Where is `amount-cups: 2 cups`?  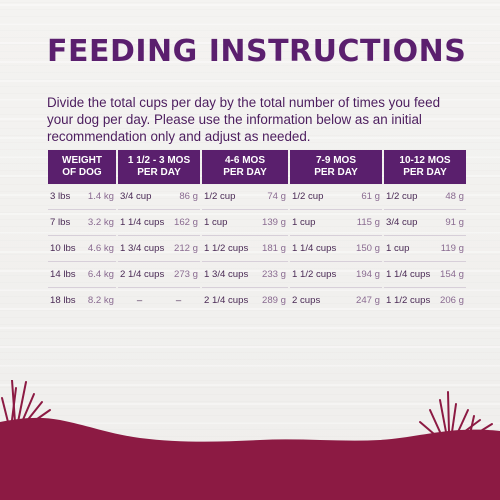
amount-cups: 2 cups is located at coordinates (306, 300).